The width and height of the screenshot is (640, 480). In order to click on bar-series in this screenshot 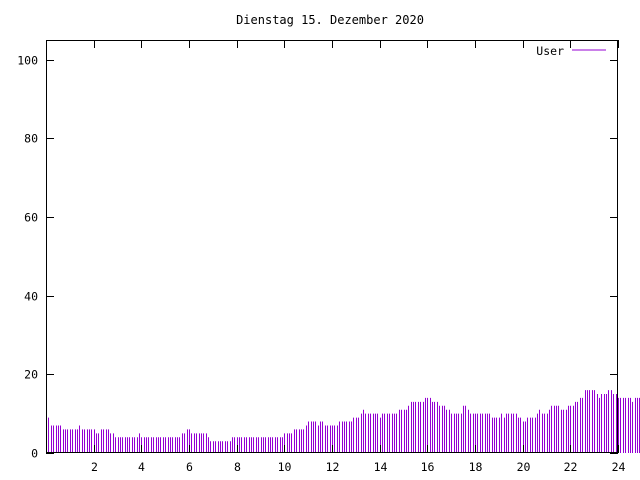, I will do `click(343, 421)`.